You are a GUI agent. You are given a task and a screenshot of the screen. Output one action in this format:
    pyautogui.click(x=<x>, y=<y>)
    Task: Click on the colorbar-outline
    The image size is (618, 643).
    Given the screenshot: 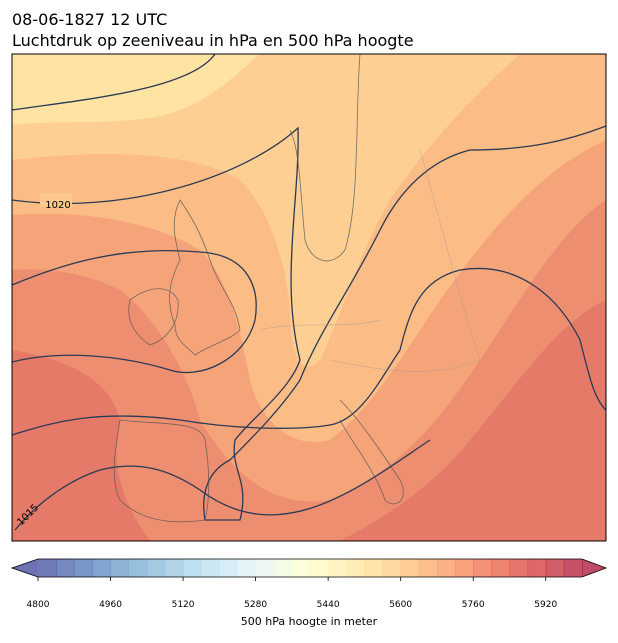 What is the action you would take?
    pyautogui.click(x=309, y=568)
    